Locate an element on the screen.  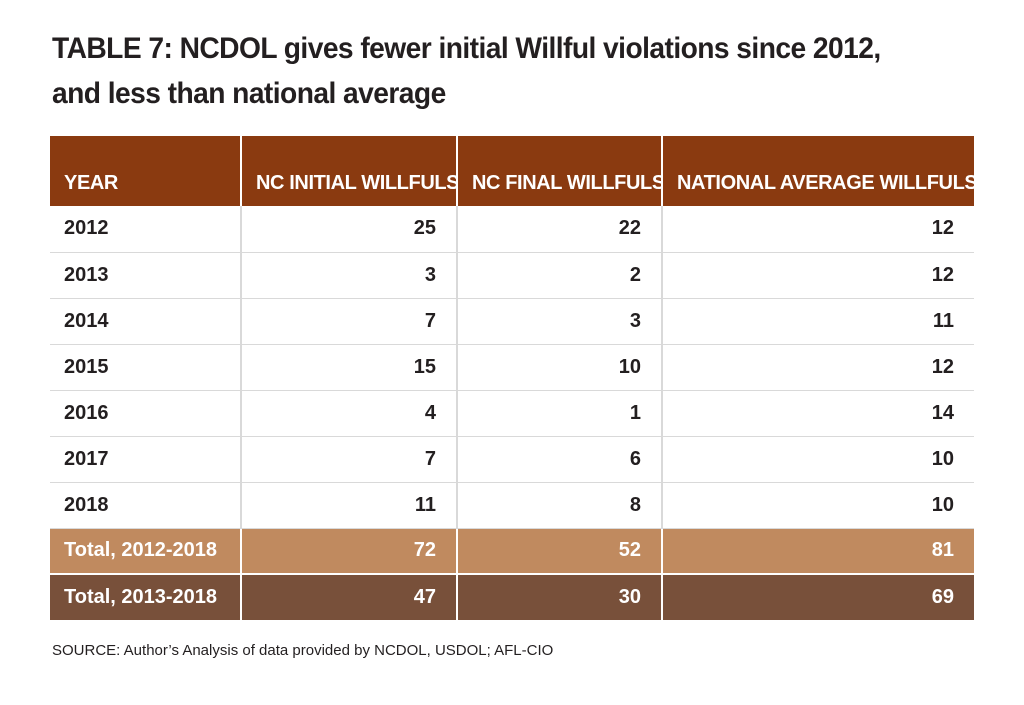
cell-nc-initial-total: 72 is located at coordinates (348, 551).